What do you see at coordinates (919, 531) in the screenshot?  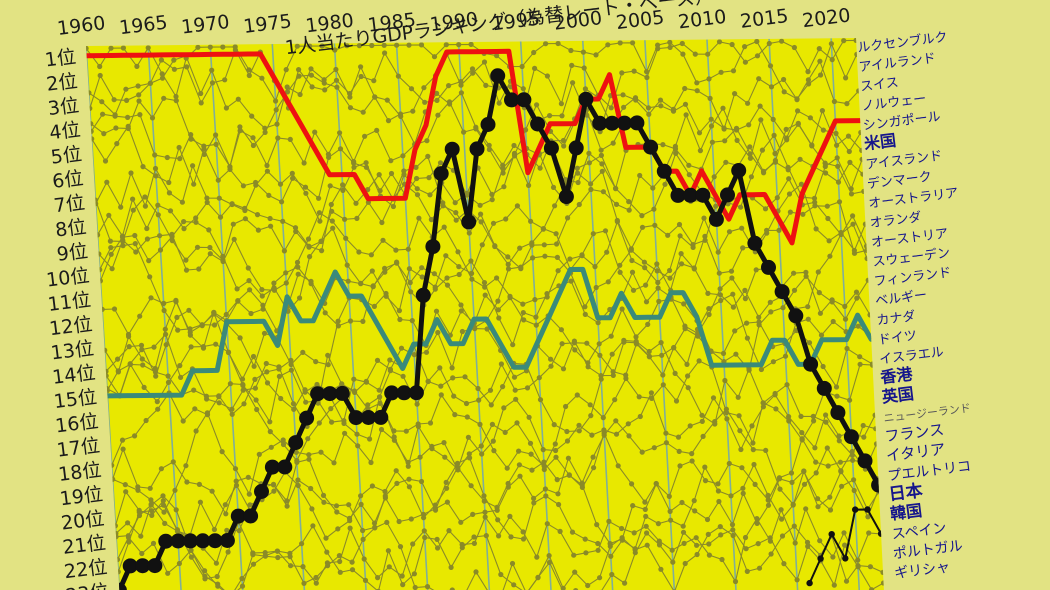 I see `legend-item-25: スペイン` at bounding box center [919, 531].